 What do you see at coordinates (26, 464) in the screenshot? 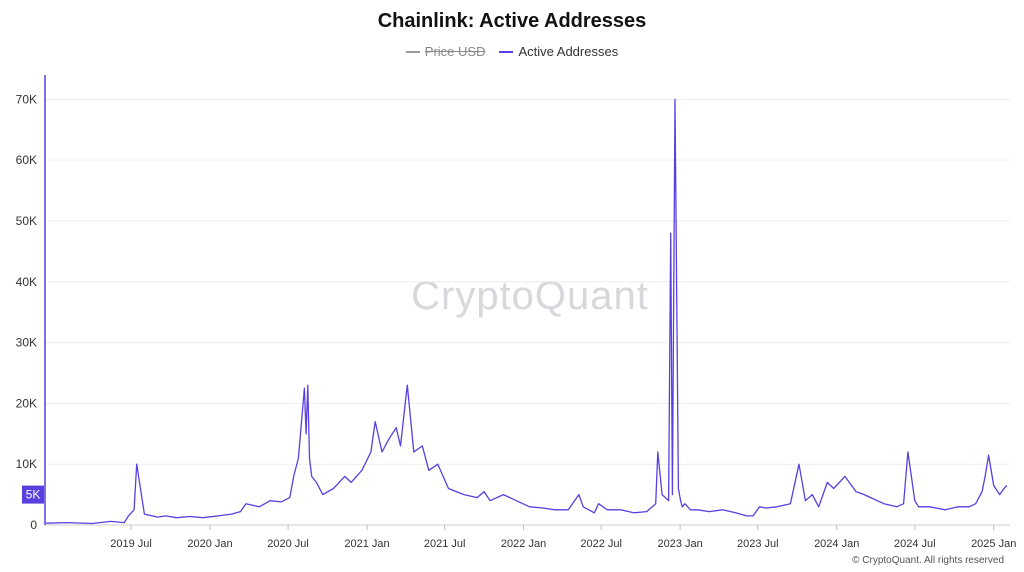
I see `y-tick-label: 10K` at bounding box center [26, 464].